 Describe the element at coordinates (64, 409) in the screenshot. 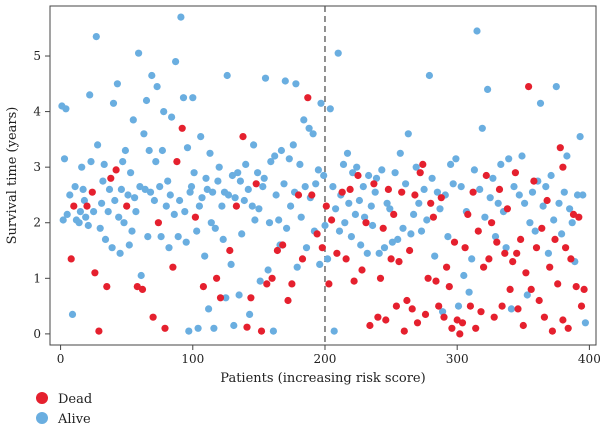

I see `legend: Dead Alive` at that location.